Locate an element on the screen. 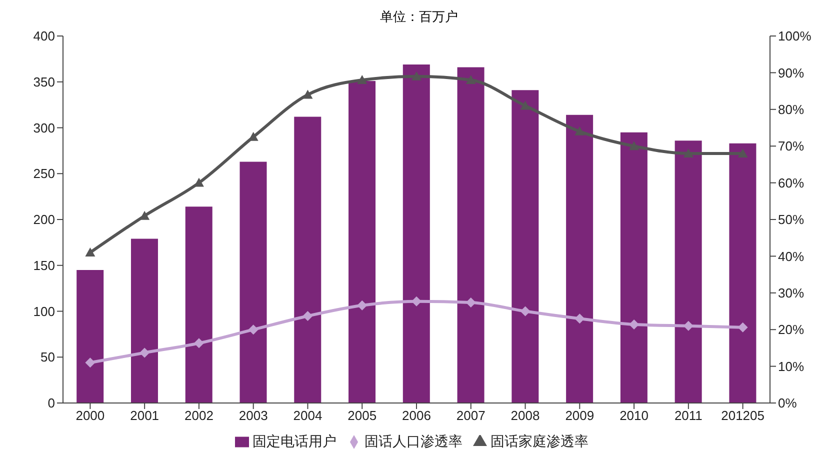 The width and height of the screenshot is (838, 456). y-tick-label: 0 is located at coordinates (51, 403).